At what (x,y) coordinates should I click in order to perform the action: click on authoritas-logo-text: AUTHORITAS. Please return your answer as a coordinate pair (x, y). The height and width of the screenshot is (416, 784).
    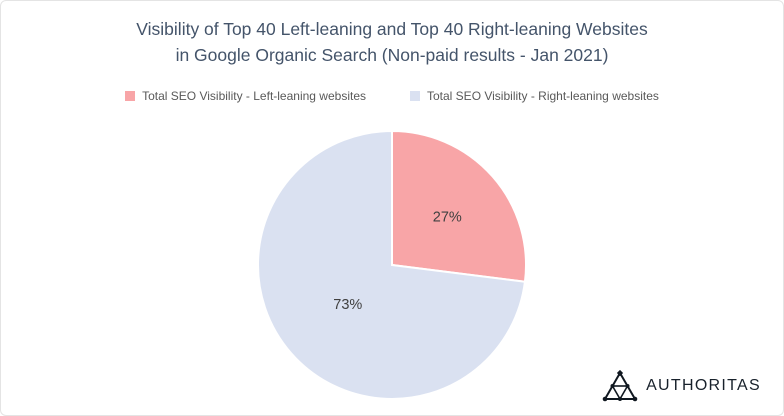
    Looking at the image, I should click on (703, 385).